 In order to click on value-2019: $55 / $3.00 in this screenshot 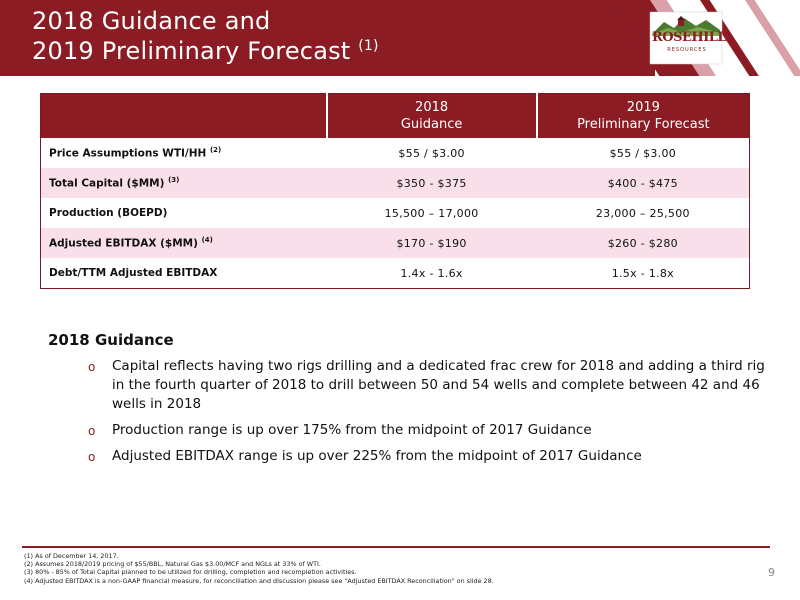, I will do `click(643, 153)`.